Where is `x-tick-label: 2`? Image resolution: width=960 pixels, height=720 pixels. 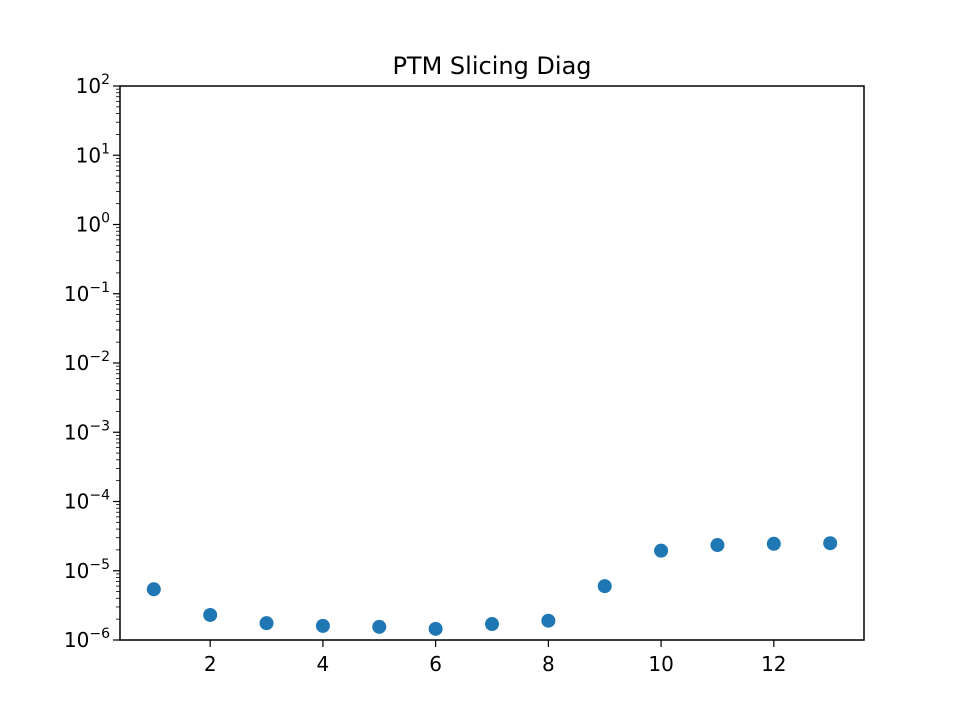 x-tick-label: 2 is located at coordinates (210, 664).